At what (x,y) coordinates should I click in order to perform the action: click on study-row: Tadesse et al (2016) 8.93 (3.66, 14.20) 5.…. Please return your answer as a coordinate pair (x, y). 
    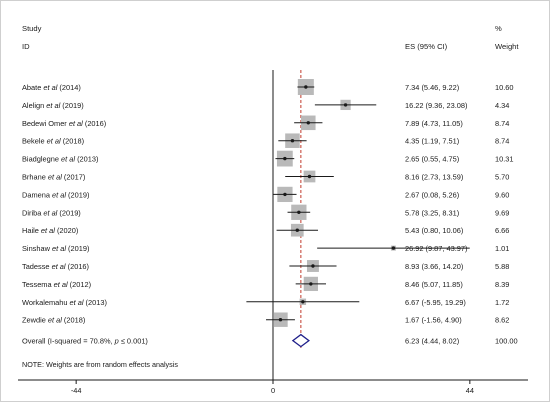
    Looking at the image, I should click on (265, 266).